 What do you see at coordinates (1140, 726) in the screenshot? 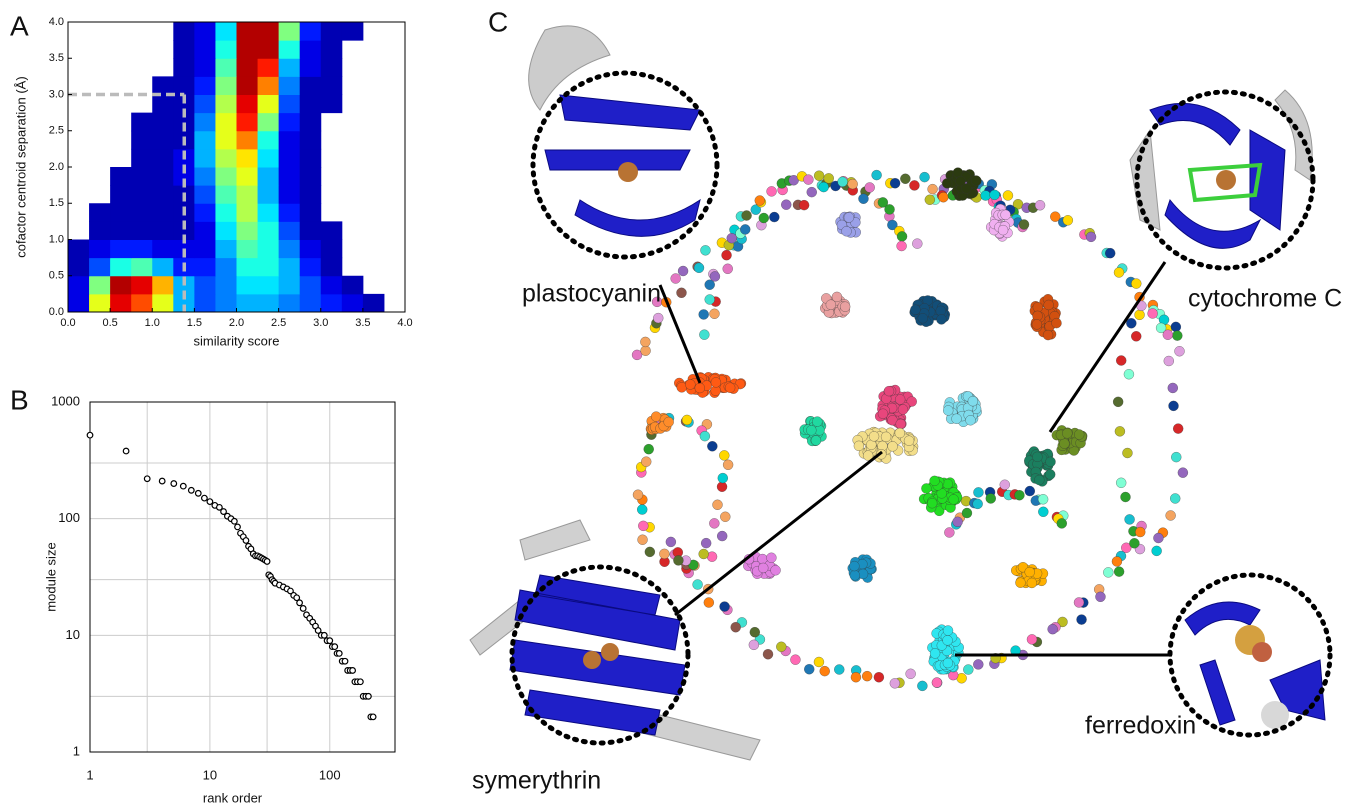
I see `protein-label: ferredoxin` at bounding box center [1140, 726].